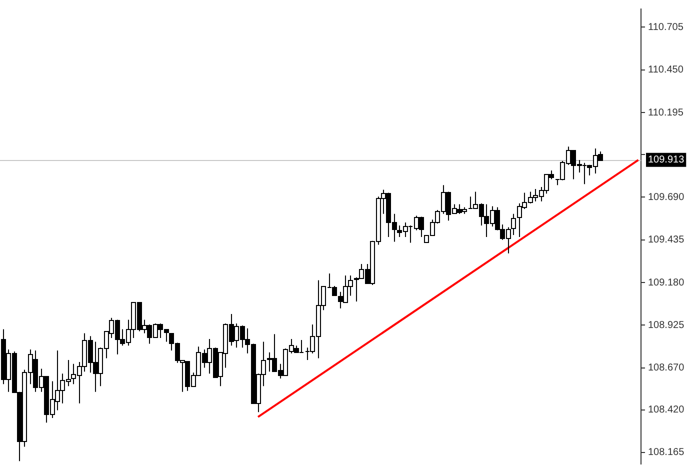 The height and width of the screenshot is (473, 690). What do you see at coordinates (513, 224) in the screenshot?
I see `candlestick` at bounding box center [513, 224].